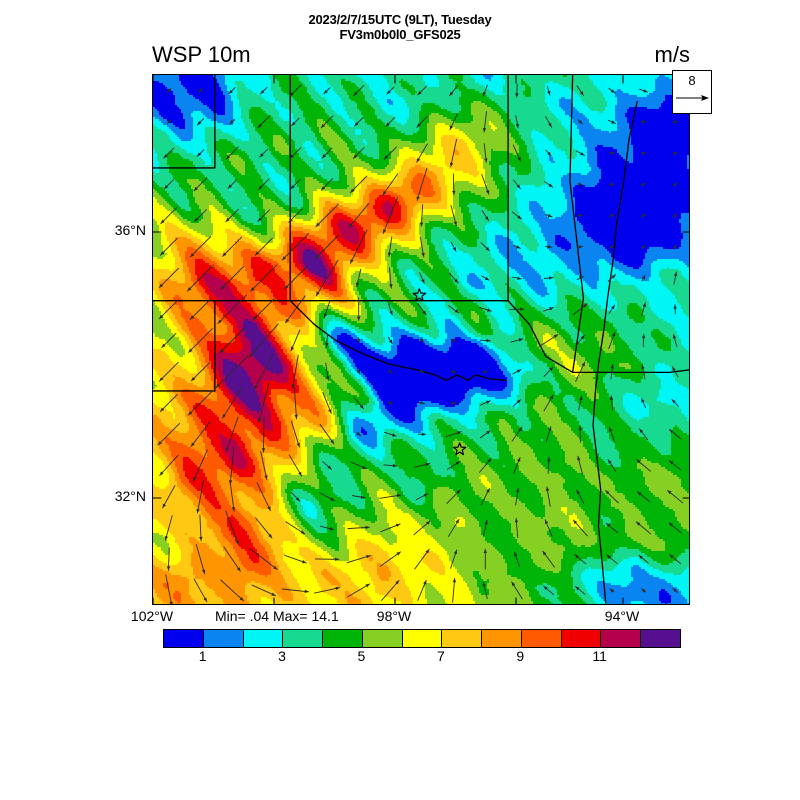 This screenshot has height=800, width=800. I want to click on colorbar, so click(422, 638).